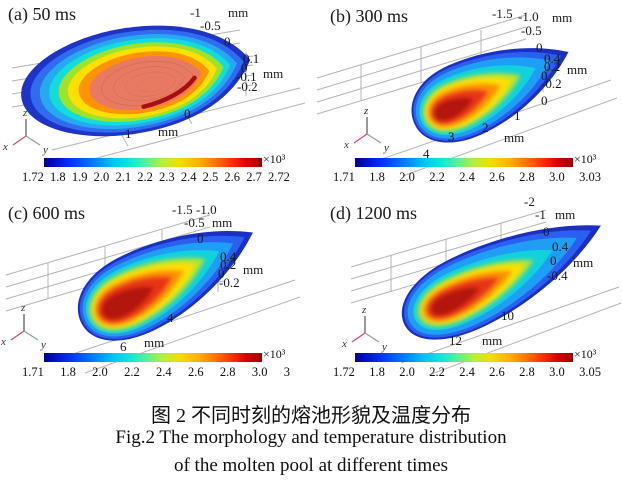 The width and height of the screenshot is (622, 493). I want to click on y-tick: -1, so click(195, 12).